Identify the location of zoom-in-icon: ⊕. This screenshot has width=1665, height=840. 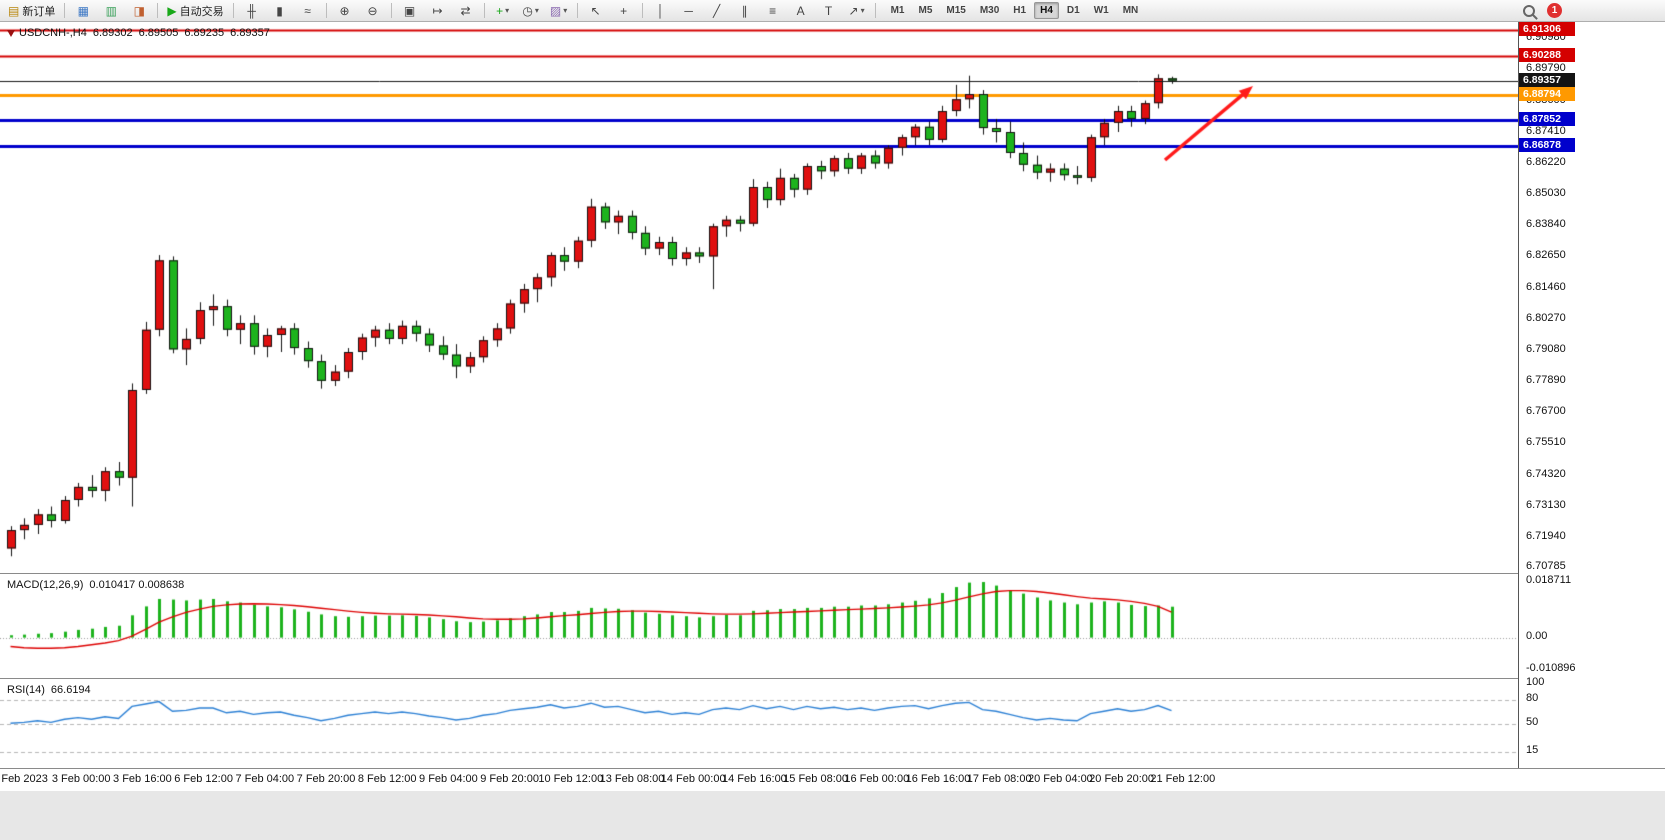
(344, 10).